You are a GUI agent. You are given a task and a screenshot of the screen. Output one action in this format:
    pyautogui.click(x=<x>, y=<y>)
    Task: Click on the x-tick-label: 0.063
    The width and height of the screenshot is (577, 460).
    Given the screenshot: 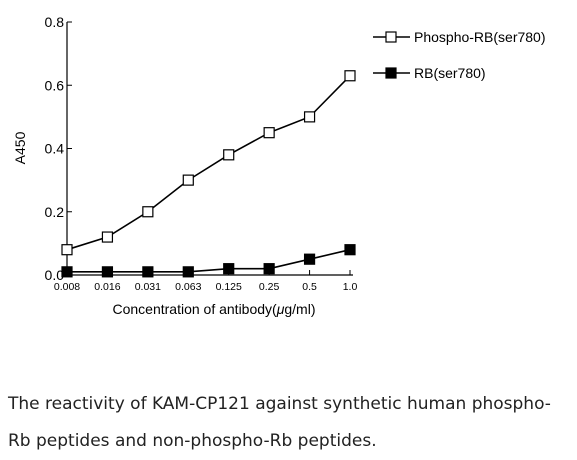 What is the action you would take?
    pyautogui.click(x=188, y=287)
    